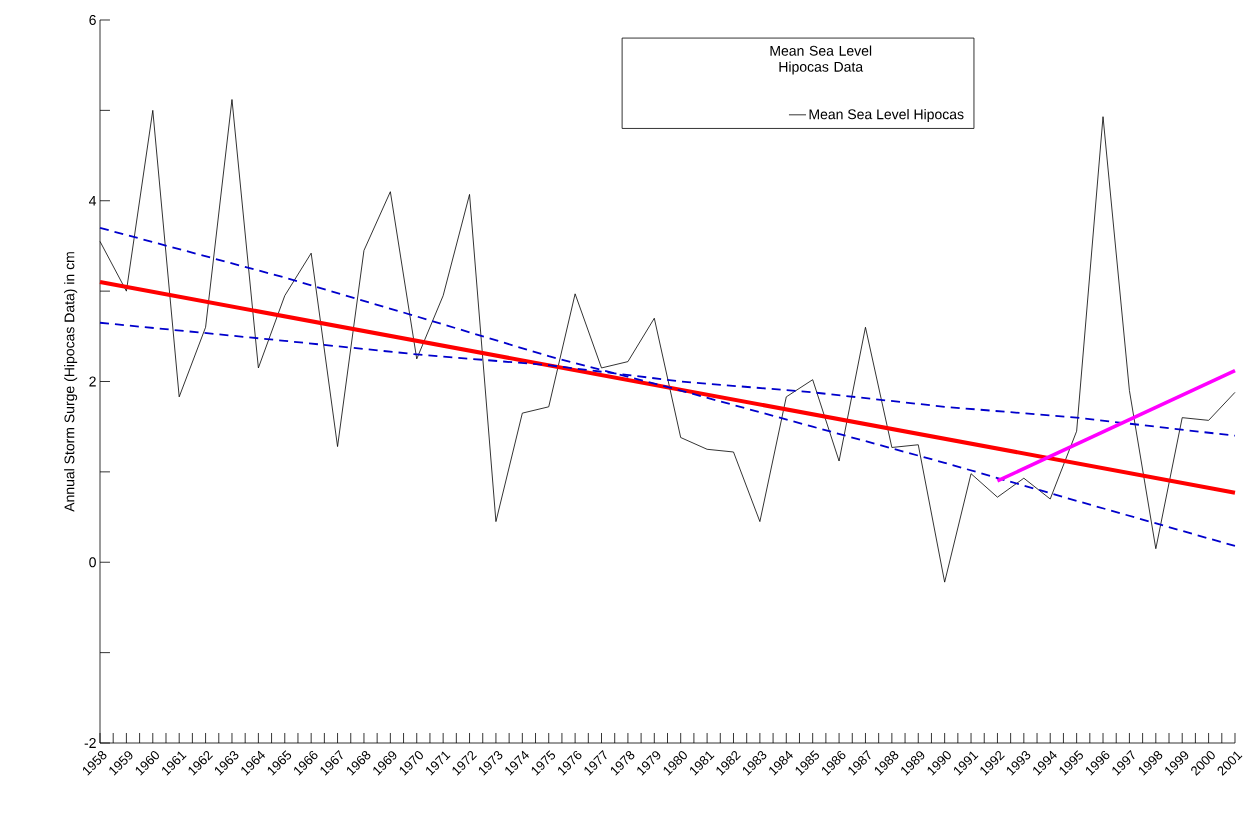 Image resolution: width=1249 pixels, height=823 pixels. Describe the element at coordinates (71, 382) in the screenshot. I see `y-axis-title: Annual Storm Surge (Hipocas Data) in cm` at that location.